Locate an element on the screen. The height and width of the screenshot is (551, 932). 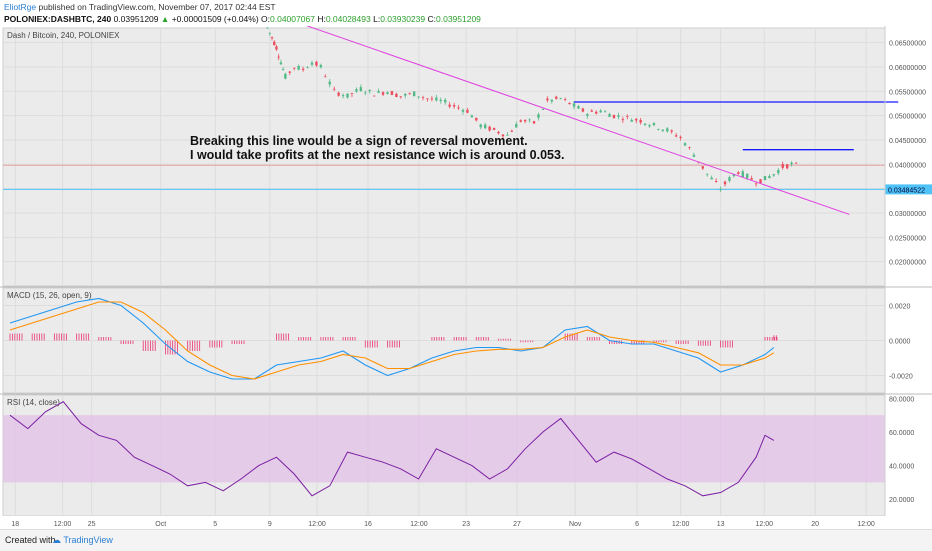
change-value: +0.00001509 (+0.04%) is located at coordinates (215, 19).